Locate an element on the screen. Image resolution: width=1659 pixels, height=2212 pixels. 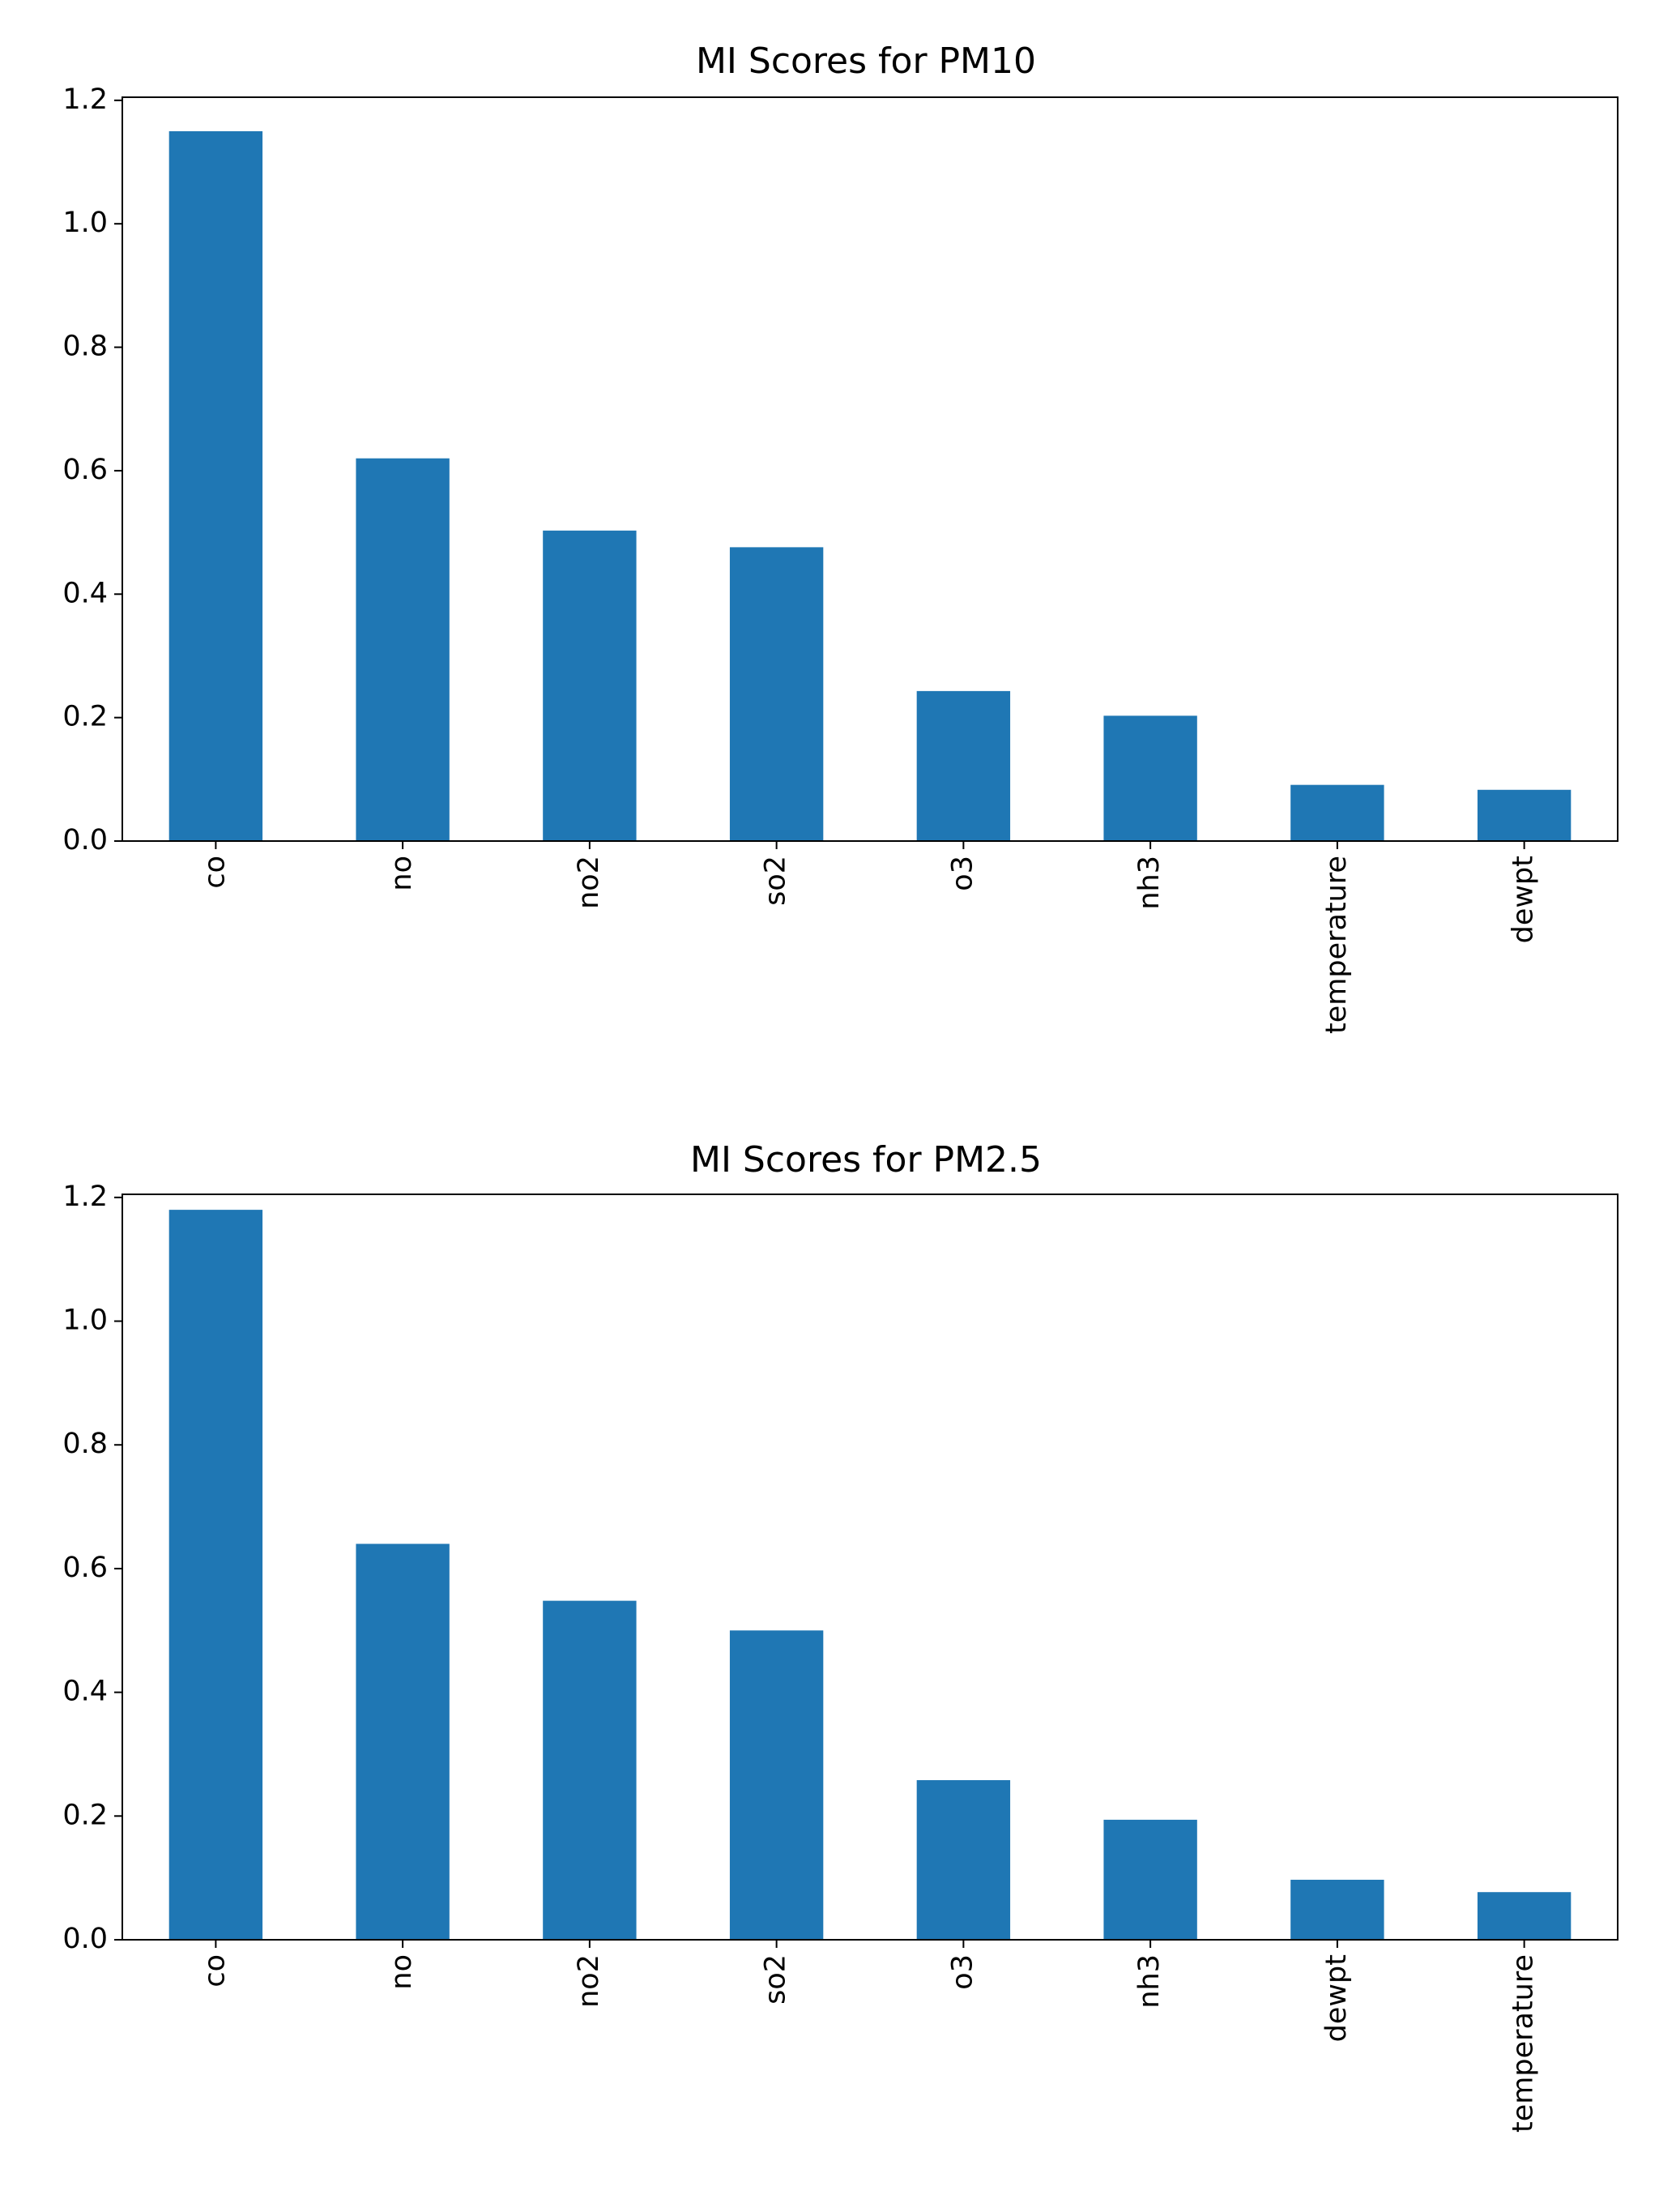
x-axis: co no no2 so2 o3 nh3 temperature dewpt is located at coordinates (869, 937).